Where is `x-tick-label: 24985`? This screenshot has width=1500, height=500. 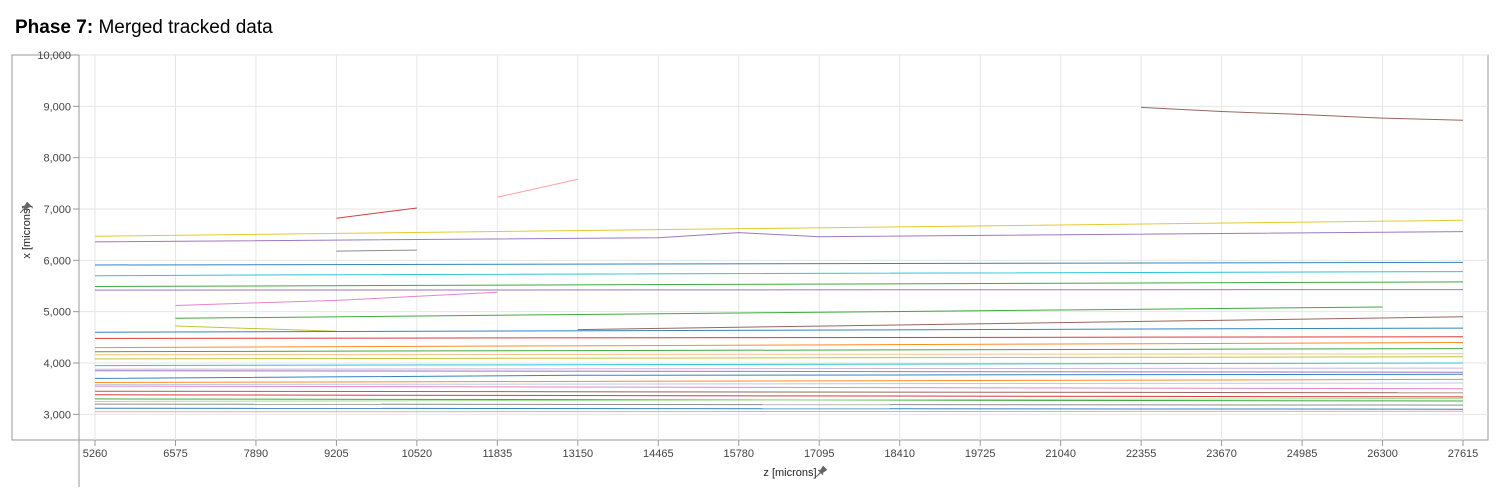 x-tick-label: 24985 is located at coordinates (1302, 454).